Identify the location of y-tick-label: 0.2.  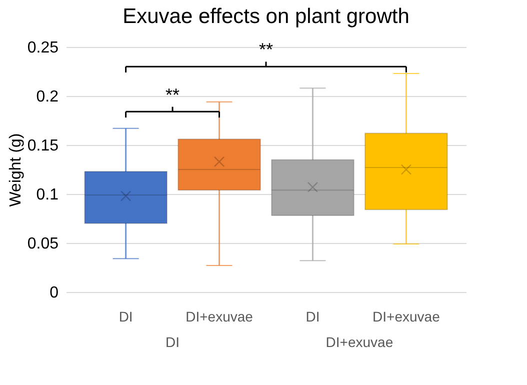
(47, 97).